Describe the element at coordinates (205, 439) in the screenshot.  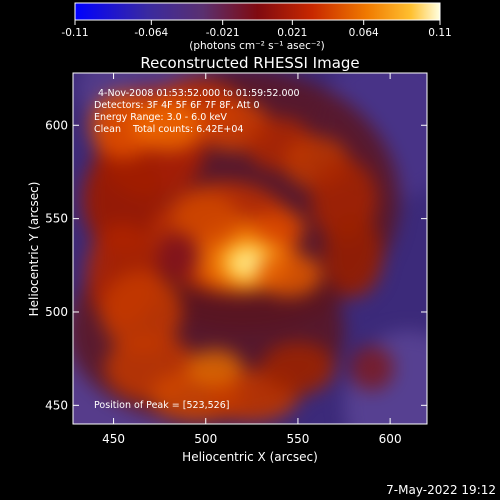
I see `x-tick-label: 500` at that location.